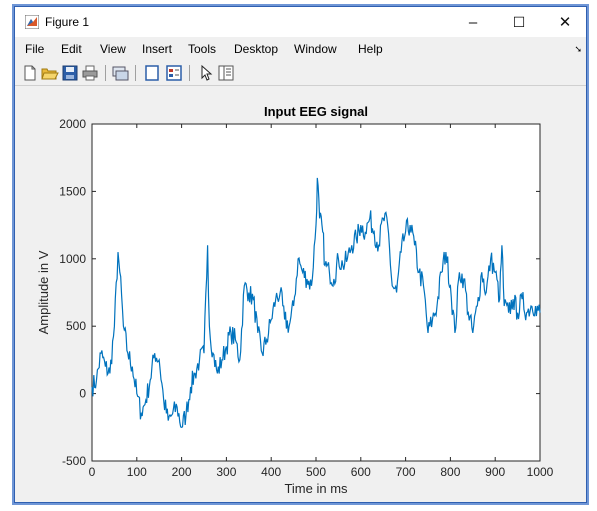 This screenshot has width=597, height=511. I want to click on window-title: Figure 1, so click(67, 22).